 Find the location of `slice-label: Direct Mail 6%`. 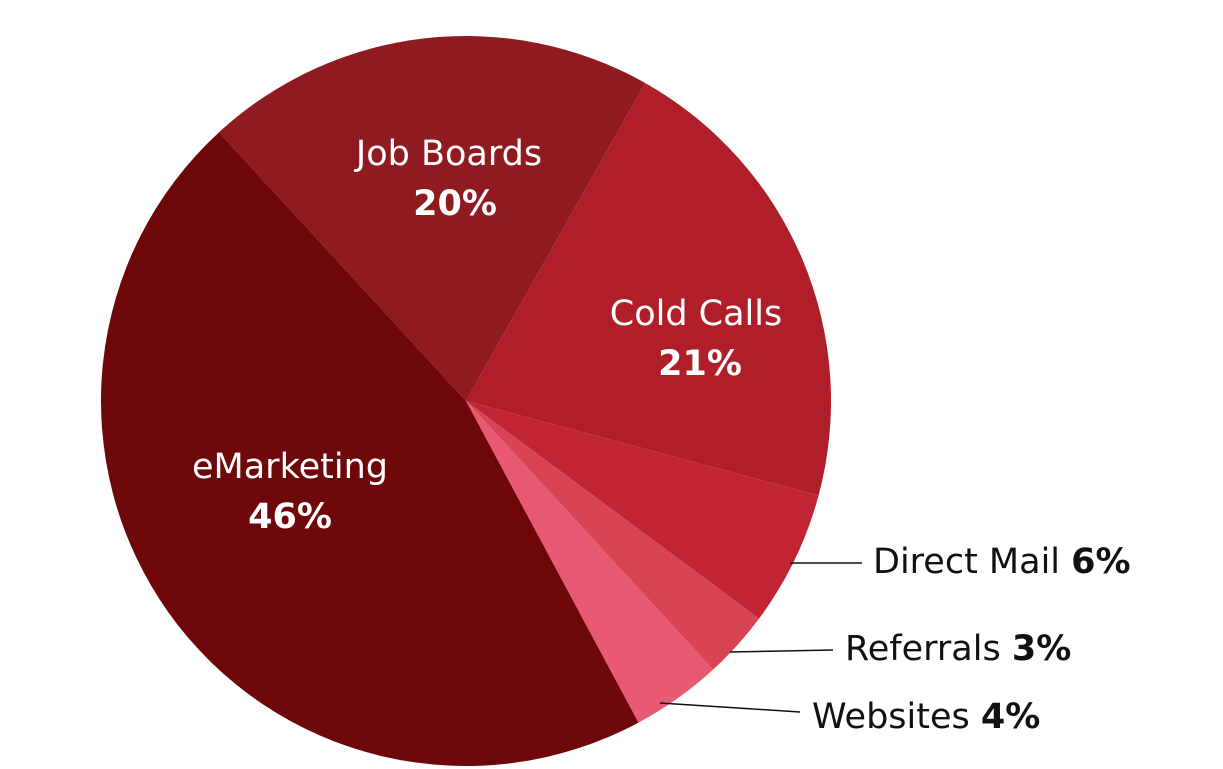

slice-label: Direct Mail 6% is located at coordinates (1002, 562).